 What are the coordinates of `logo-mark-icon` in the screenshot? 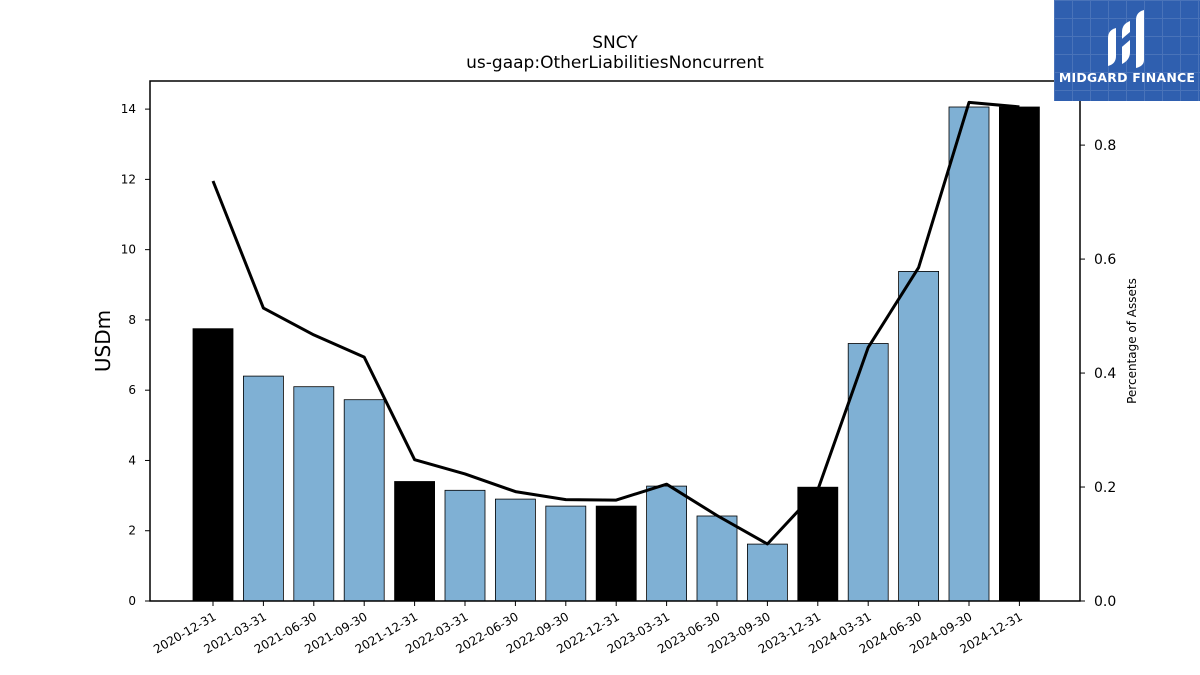 It's located at (1126, 39).